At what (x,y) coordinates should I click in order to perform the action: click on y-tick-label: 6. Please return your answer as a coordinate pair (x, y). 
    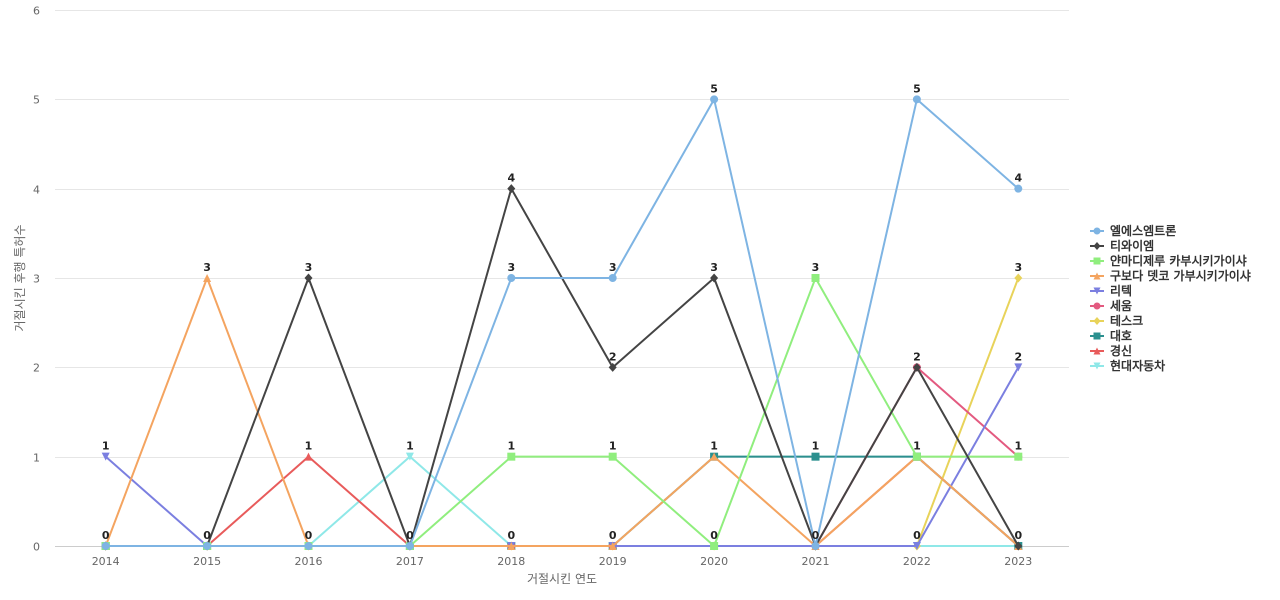
    Looking at the image, I should click on (36, 11).